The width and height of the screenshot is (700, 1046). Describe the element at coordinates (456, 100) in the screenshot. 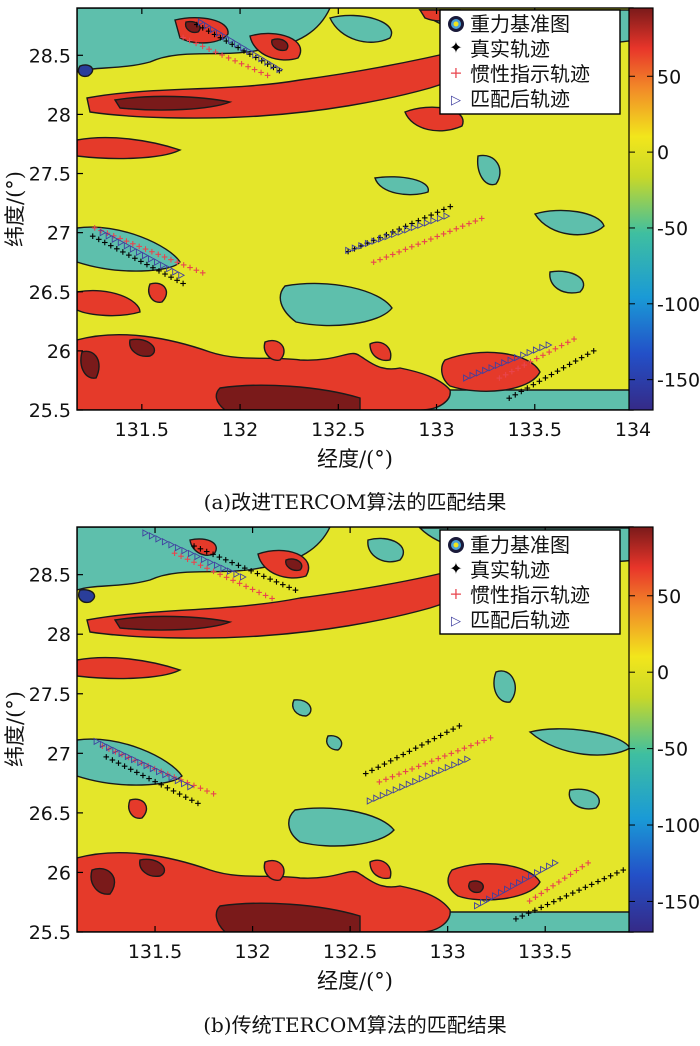

I see `legend-triangle: ▷` at that location.